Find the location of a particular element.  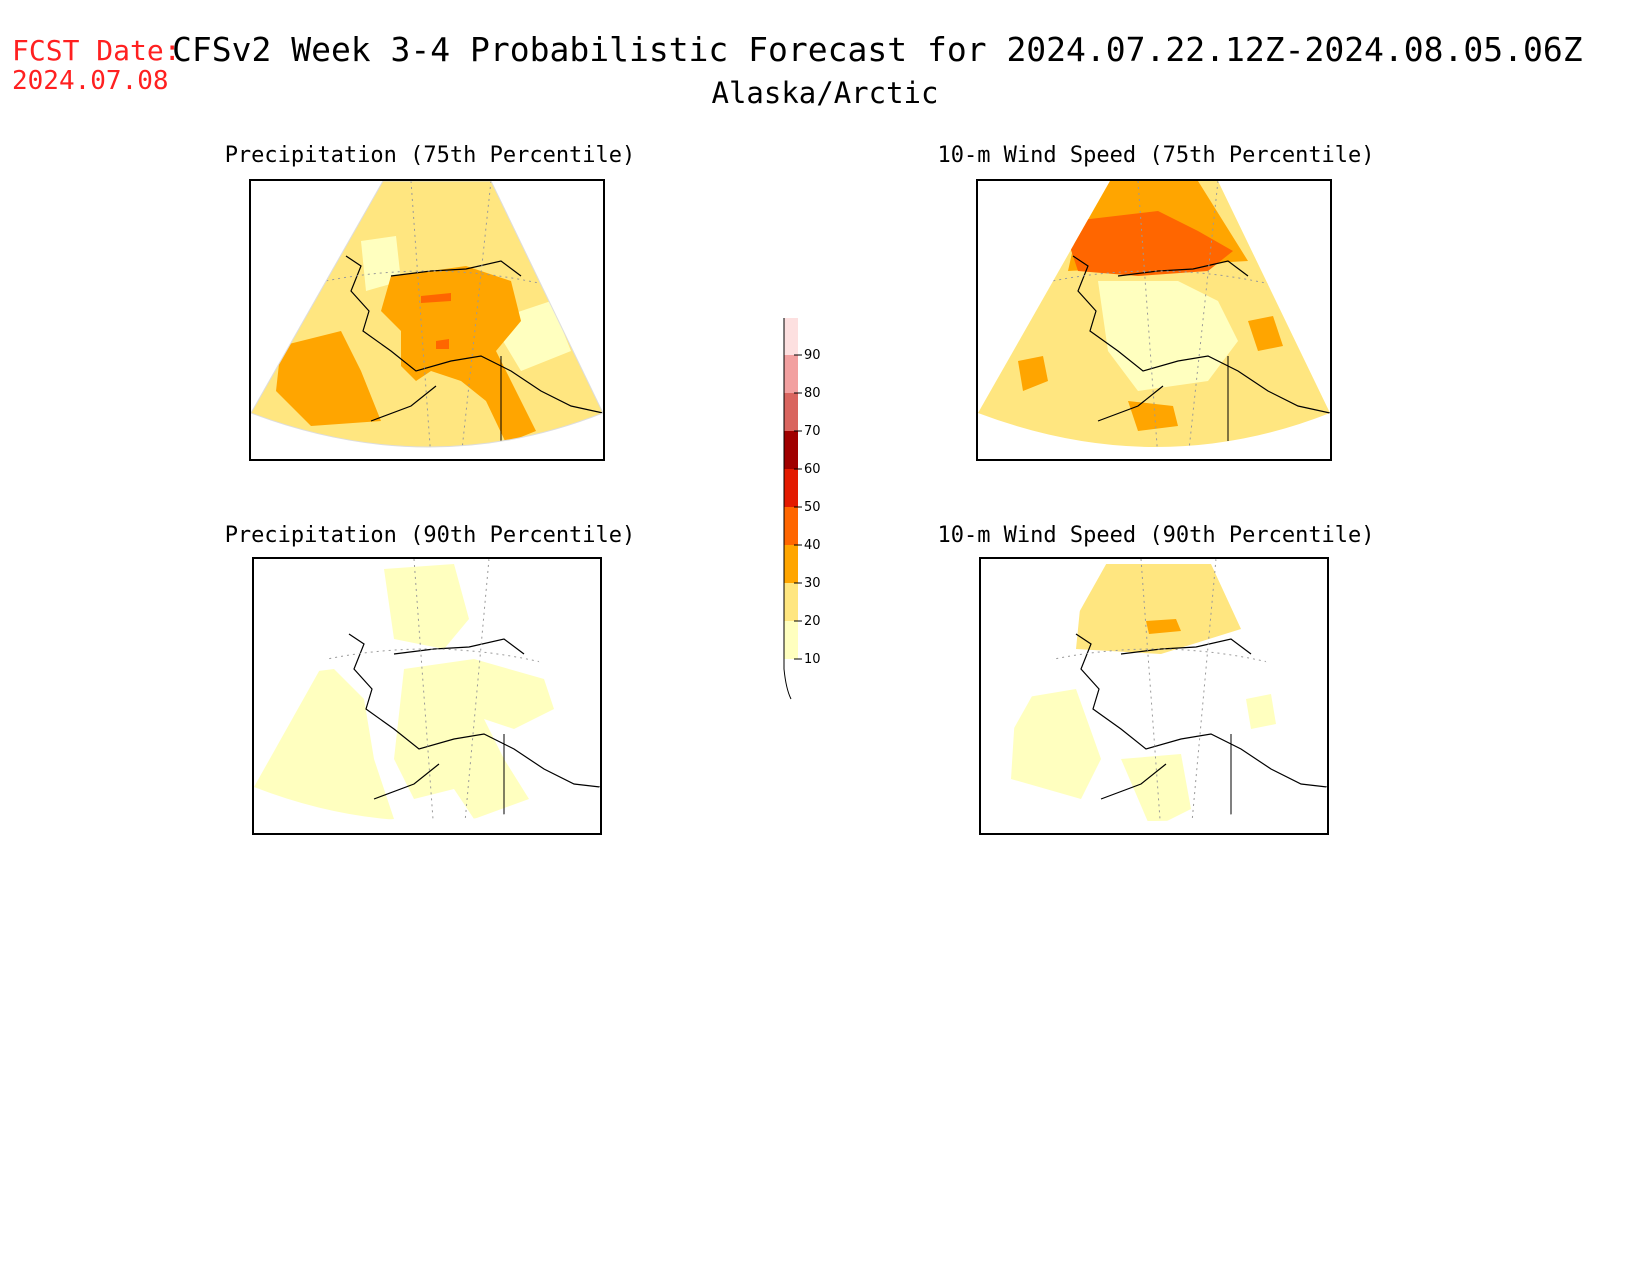

forecast-date-label: FCST Date: is located at coordinates (96, 50).